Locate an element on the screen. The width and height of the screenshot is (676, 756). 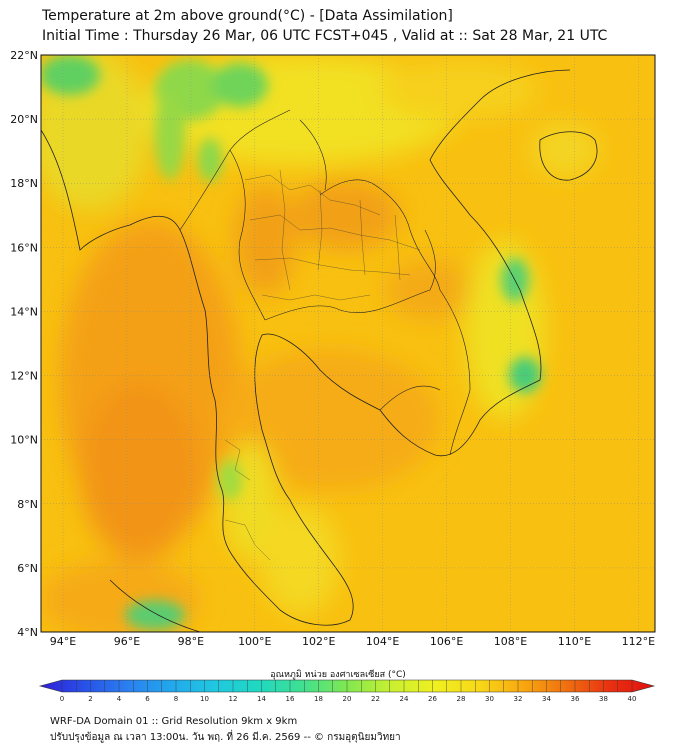
colorbar-tick-label: 32 is located at coordinates (518, 699).